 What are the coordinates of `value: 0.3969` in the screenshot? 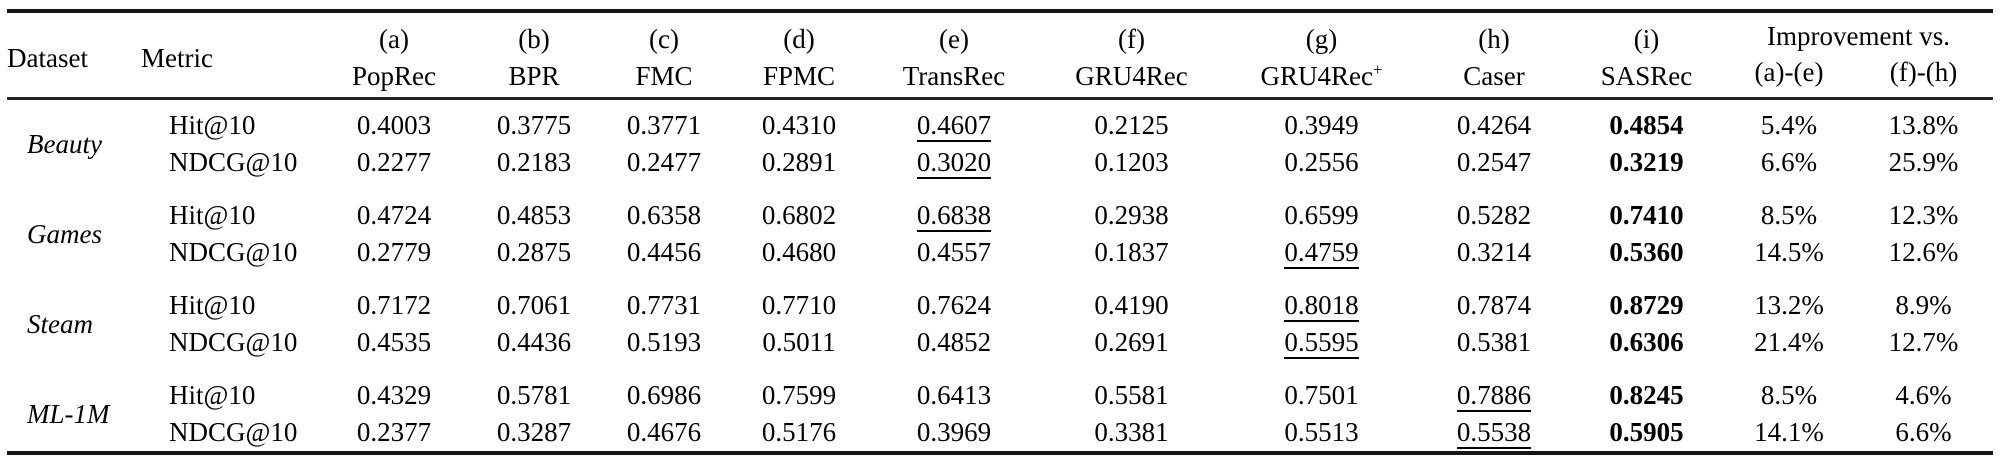 It's located at (954, 432).